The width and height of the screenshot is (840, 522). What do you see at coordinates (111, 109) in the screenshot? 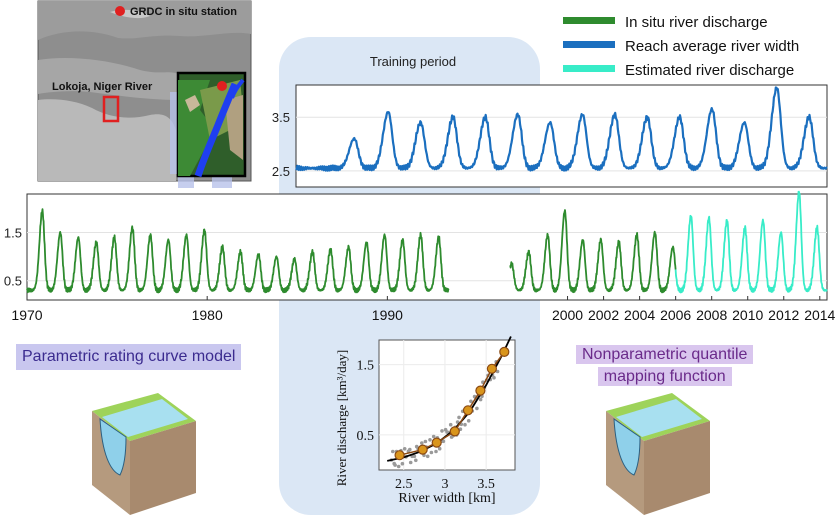
I see `location-box-icon` at bounding box center [111, 109].